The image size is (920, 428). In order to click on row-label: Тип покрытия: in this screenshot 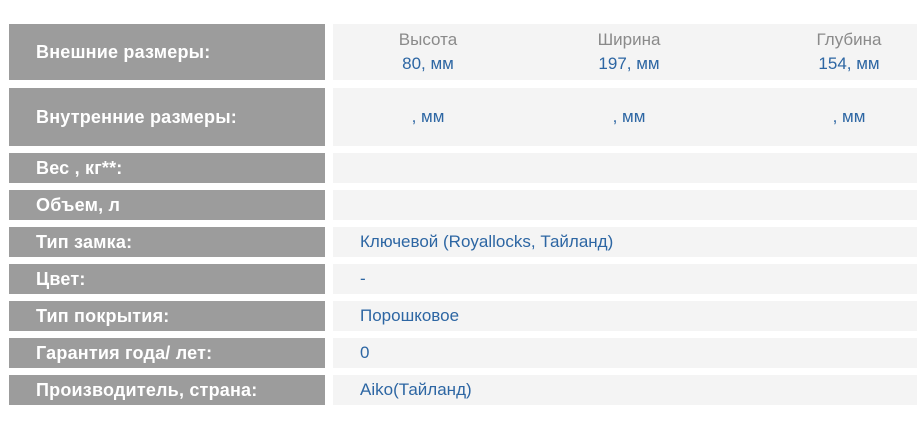, I will do `click(167, 316)`.